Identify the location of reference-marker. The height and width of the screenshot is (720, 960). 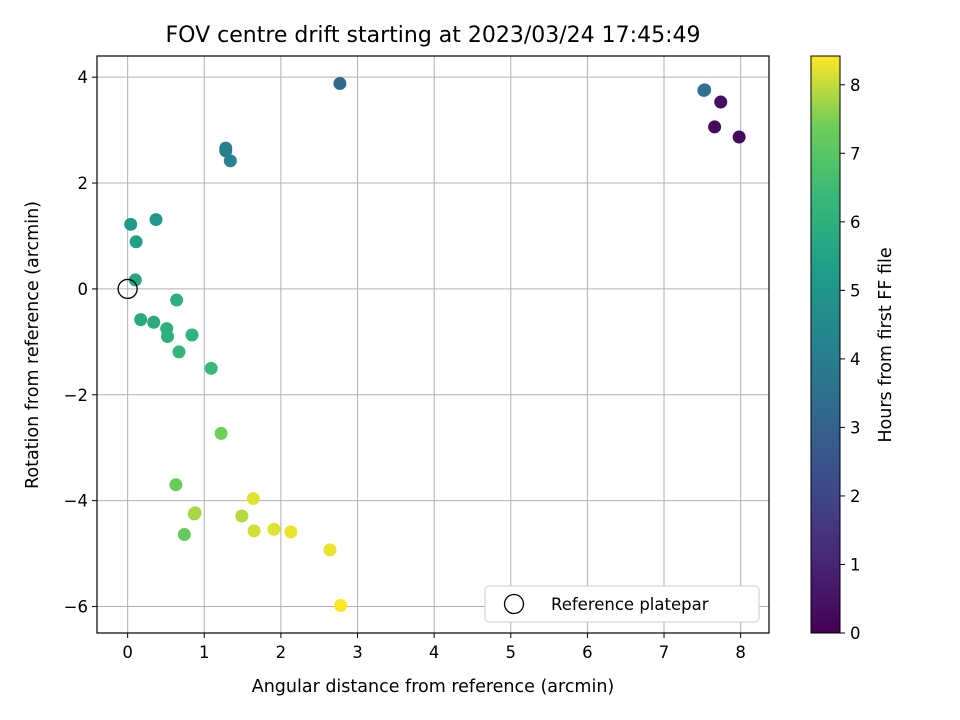
(127, 289).